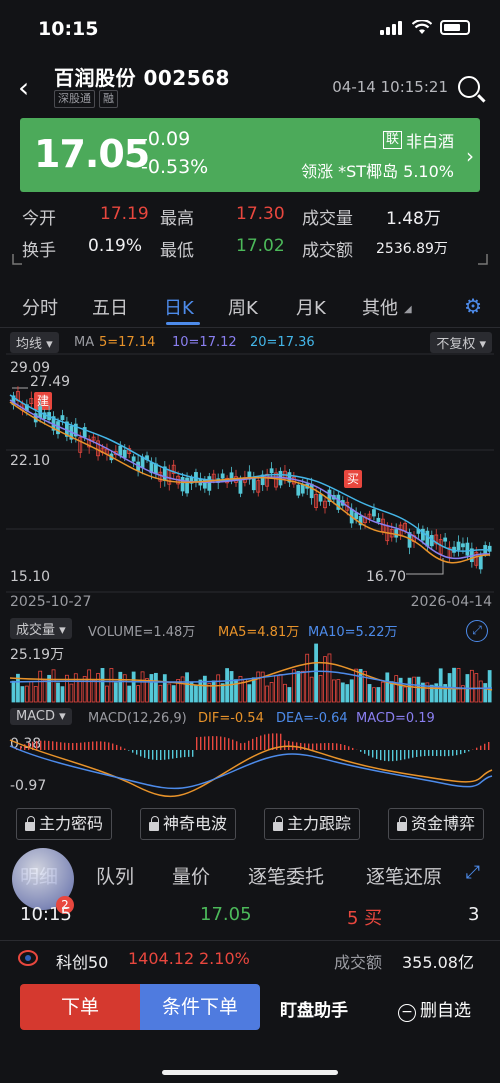 The height and width of the screenshot is (1083, 500). Describe the element at coordinates (40, 308) in the screenshot. I see `tab-intraday: 分时` at that location.